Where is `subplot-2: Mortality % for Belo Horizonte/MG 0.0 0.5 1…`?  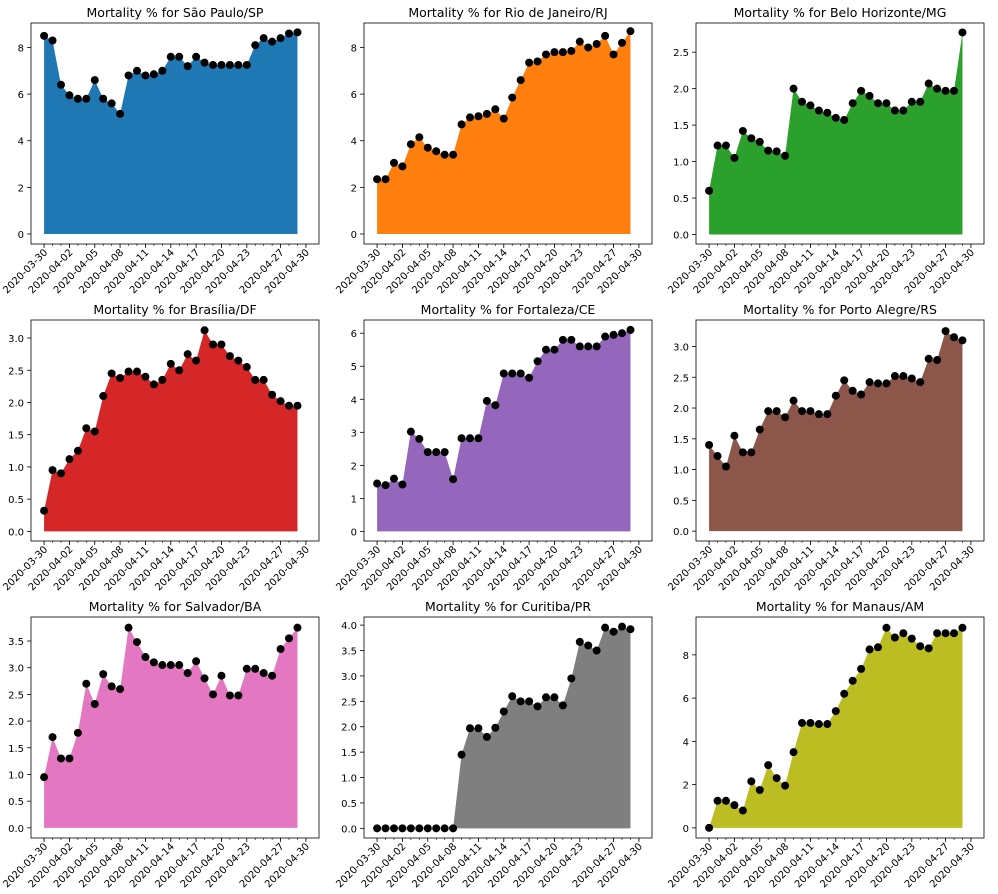
subplot-2: Mortality % for Belo Horizonte/MG 0.0 0.5 1… is located at coordinates (825, 150).